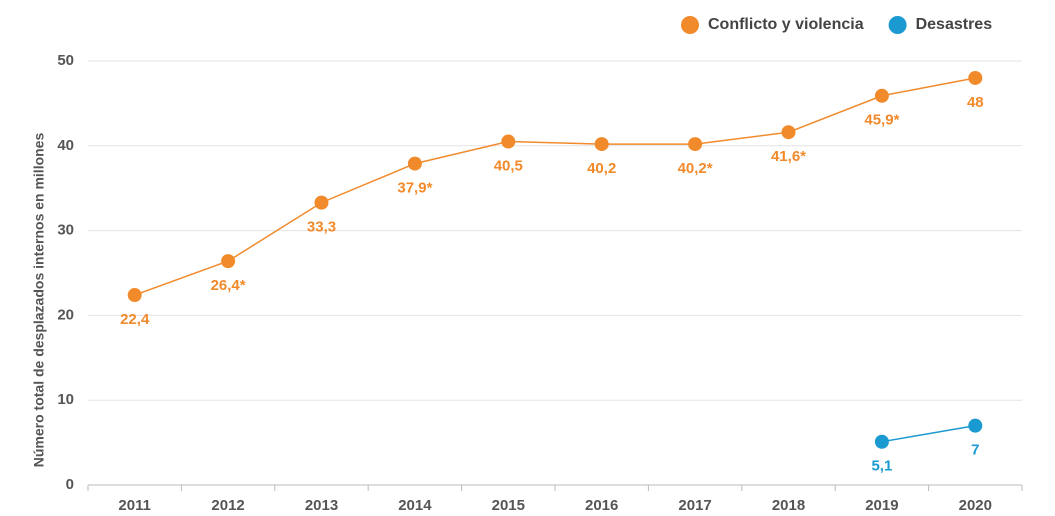 Image resolution: width=1055 pixels, height=516 pixels. Describe the element at coordinates (695, 168) in the screenshot. I see `data-label: 40,2*` at that location.